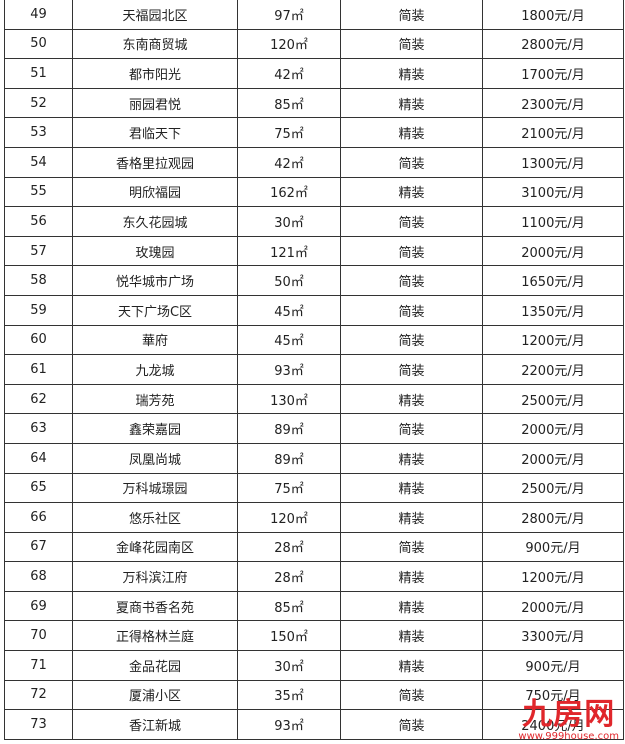  What do you see at coordinates (38, 724) in the screenshot?
I see `row-number: 73` at bounding box center [38, 724].